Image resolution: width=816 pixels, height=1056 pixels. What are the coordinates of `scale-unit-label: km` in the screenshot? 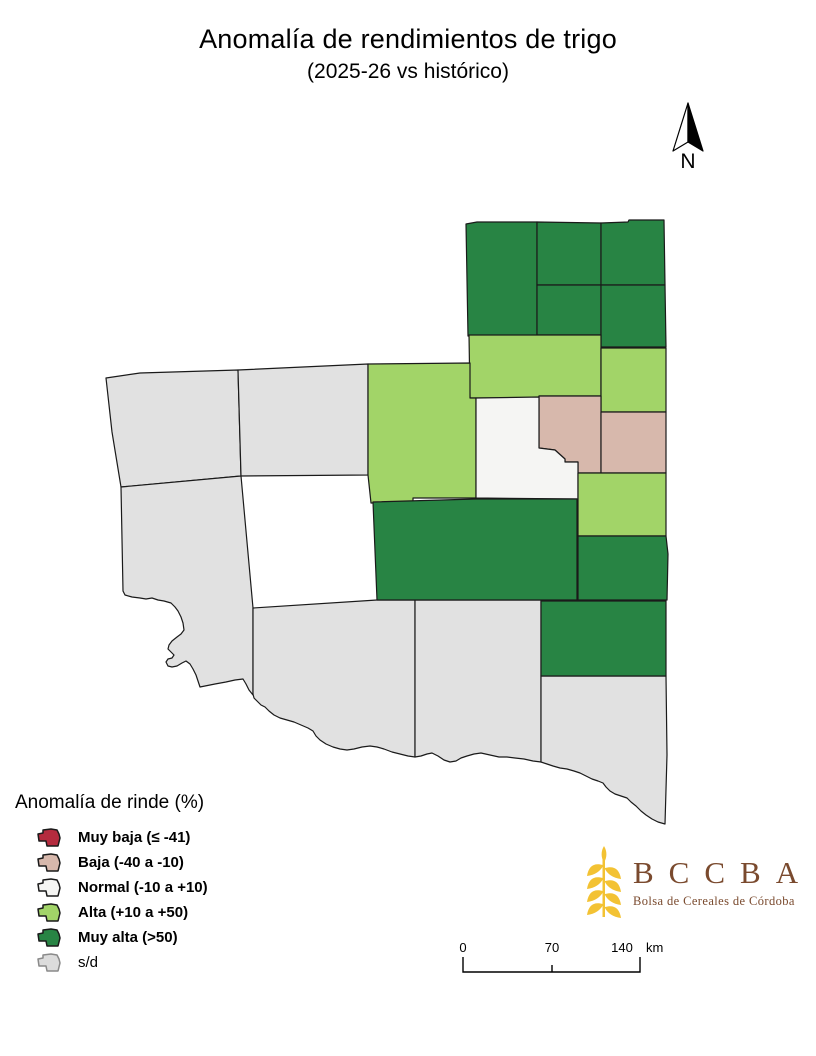 It's located at (655, 947).